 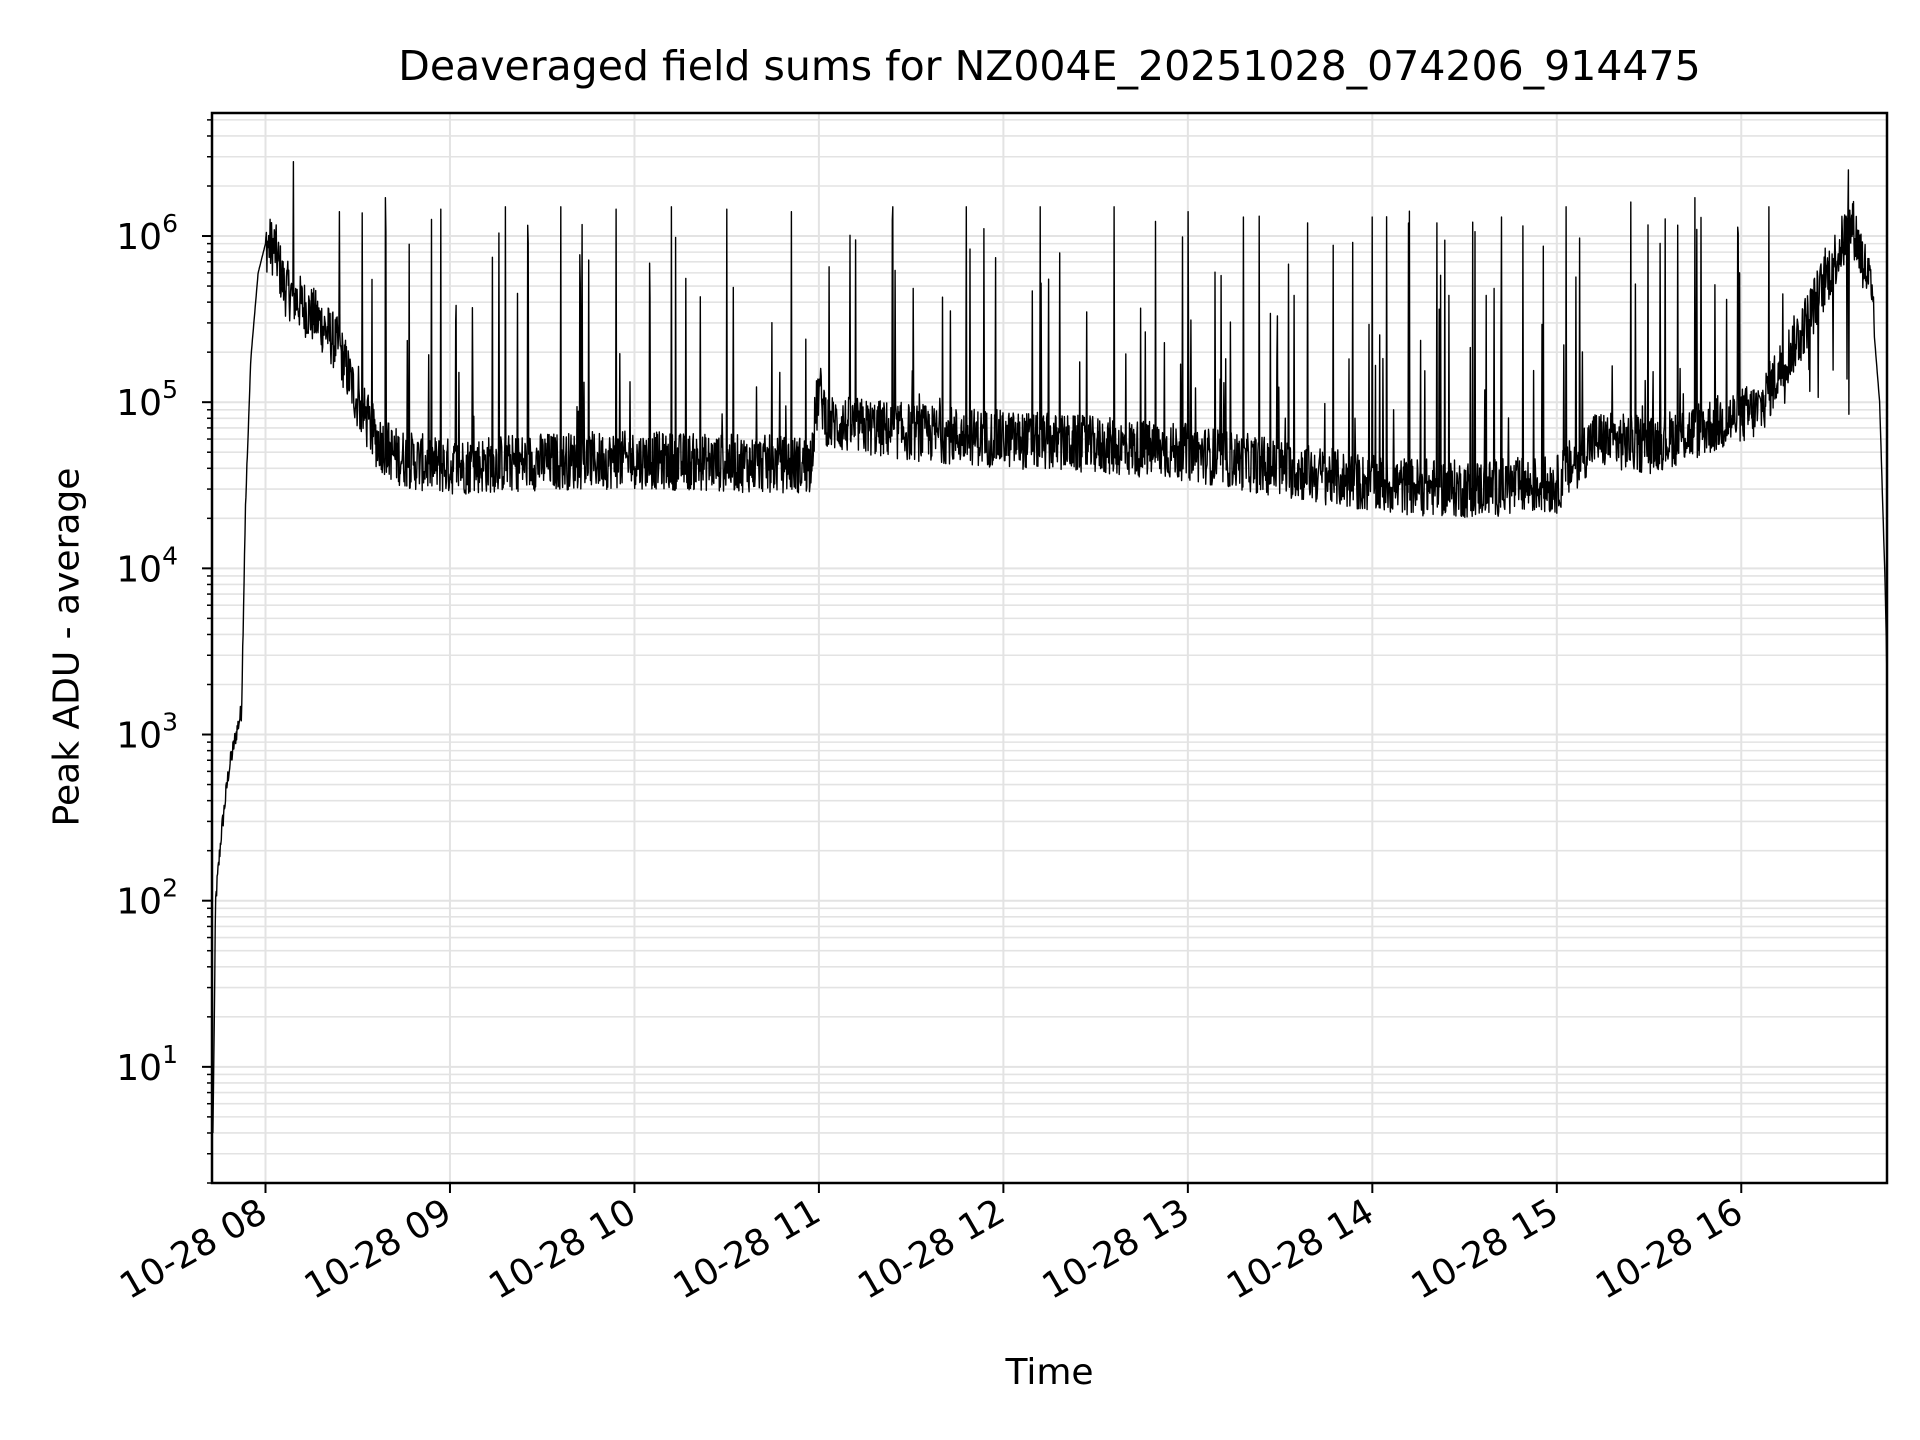 I want to click on y-tick-label: 10², so click(x=147, y=898).